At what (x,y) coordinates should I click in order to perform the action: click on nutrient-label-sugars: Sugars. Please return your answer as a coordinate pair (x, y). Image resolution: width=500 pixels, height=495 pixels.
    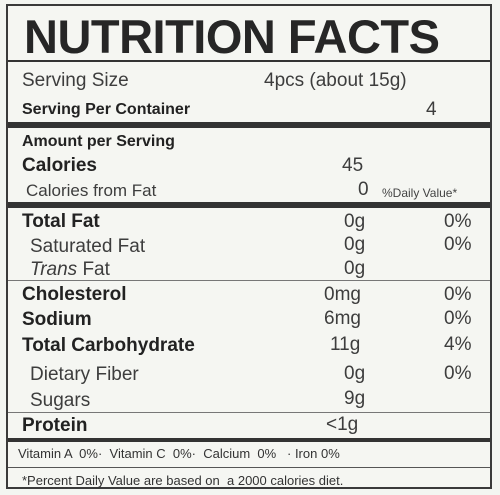
    Looking at the image, I should click on (60, 400).